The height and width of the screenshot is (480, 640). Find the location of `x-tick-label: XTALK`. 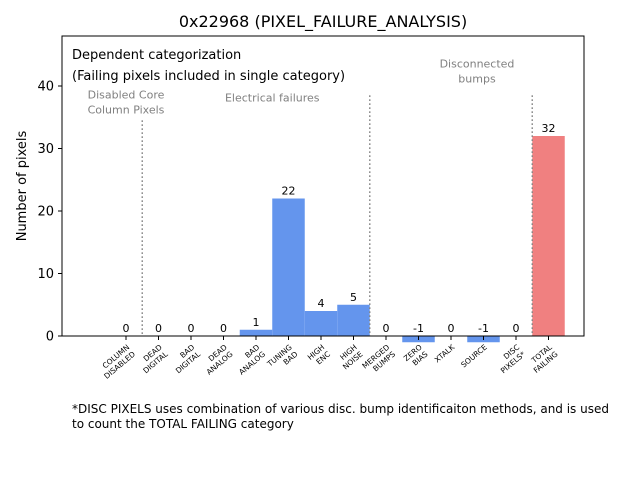

x-tick-label: XTALK is located at coordinates (445, 353).